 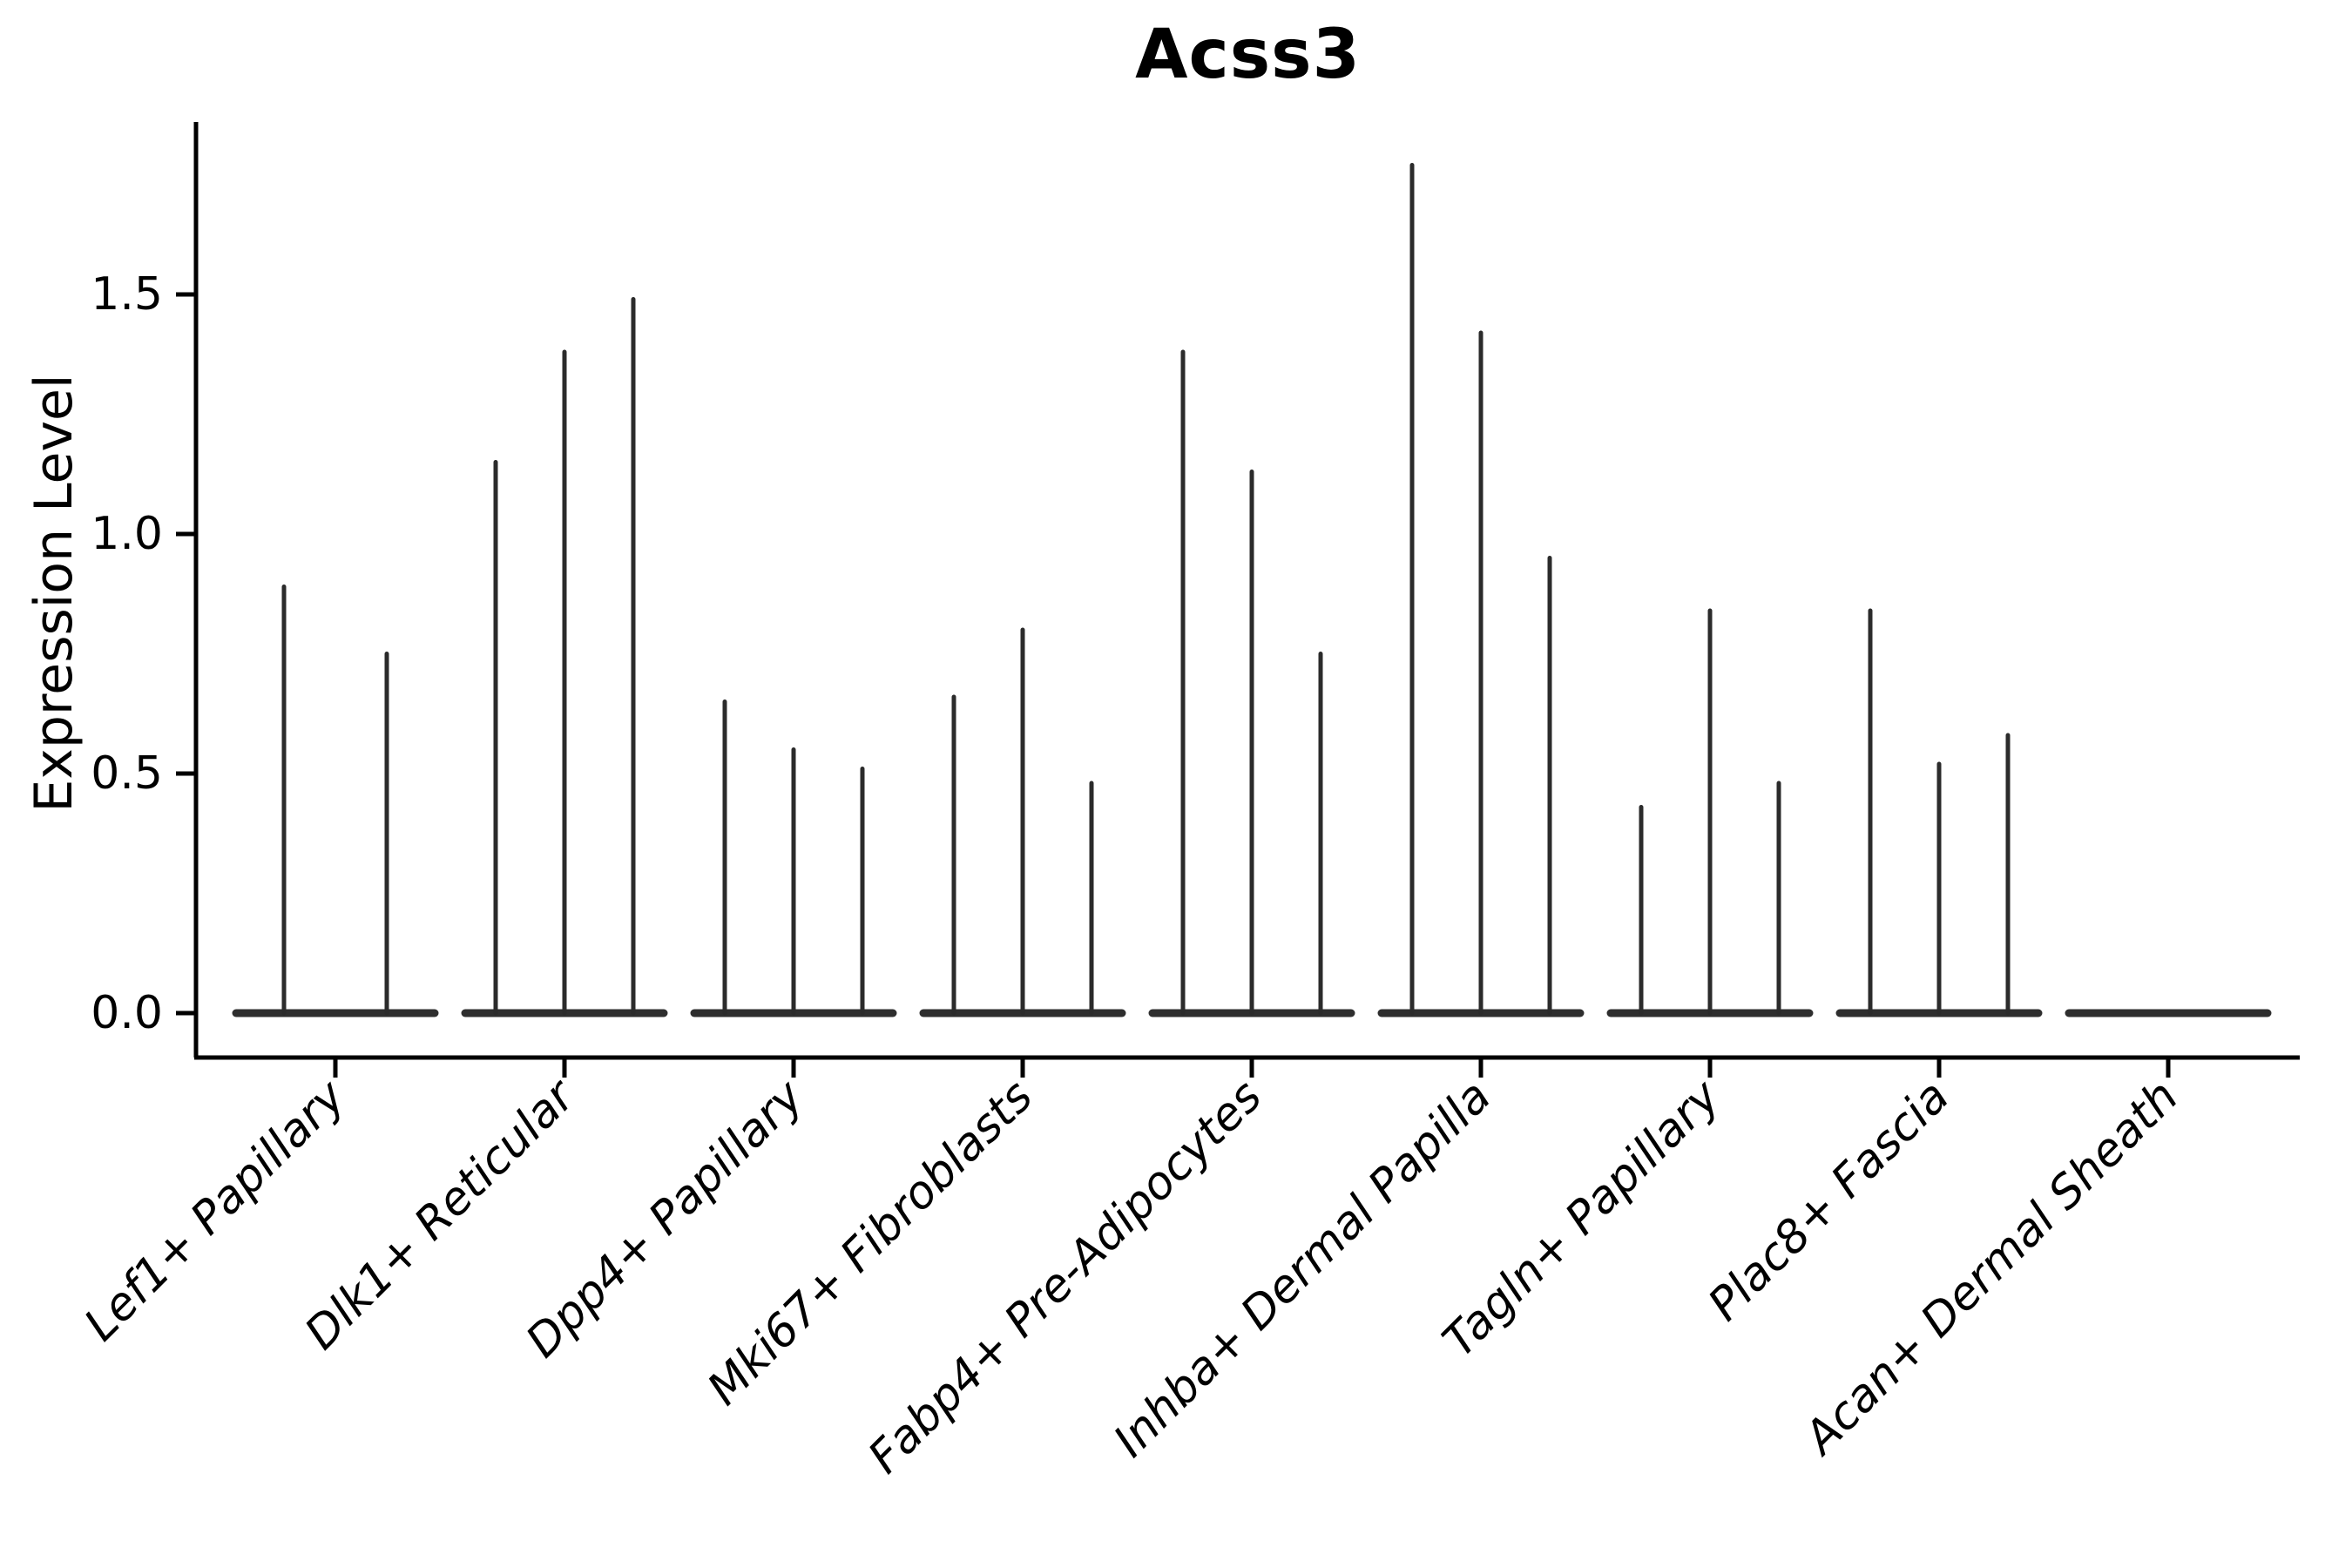 I want to click on y-tick-label: 1.0, so click(x=127, y=534).